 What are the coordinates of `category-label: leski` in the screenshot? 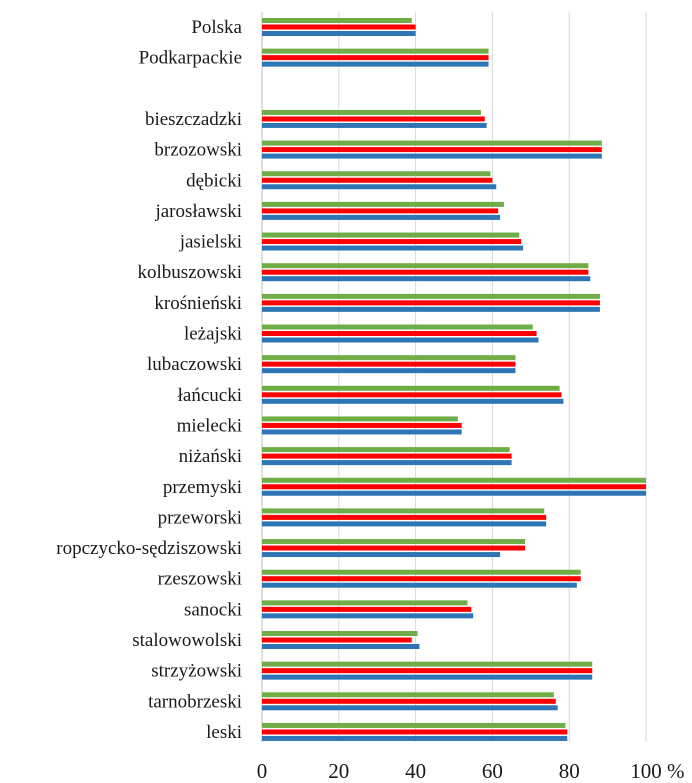 It's located at (224, 732).